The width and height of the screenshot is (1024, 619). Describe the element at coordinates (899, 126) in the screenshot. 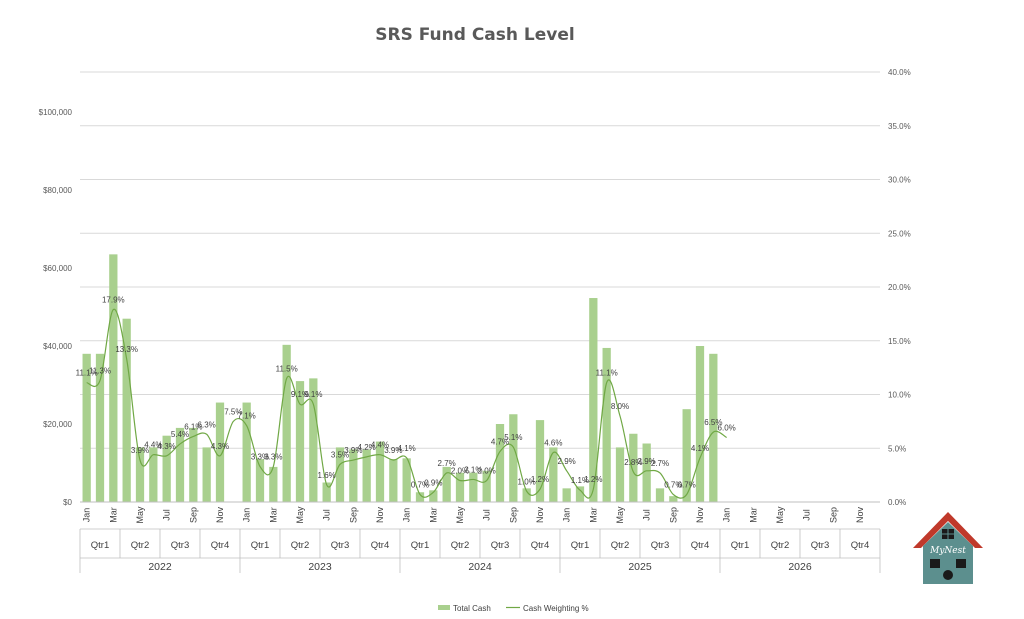

I see `y-right-tick-label: 35.0%` at that location.